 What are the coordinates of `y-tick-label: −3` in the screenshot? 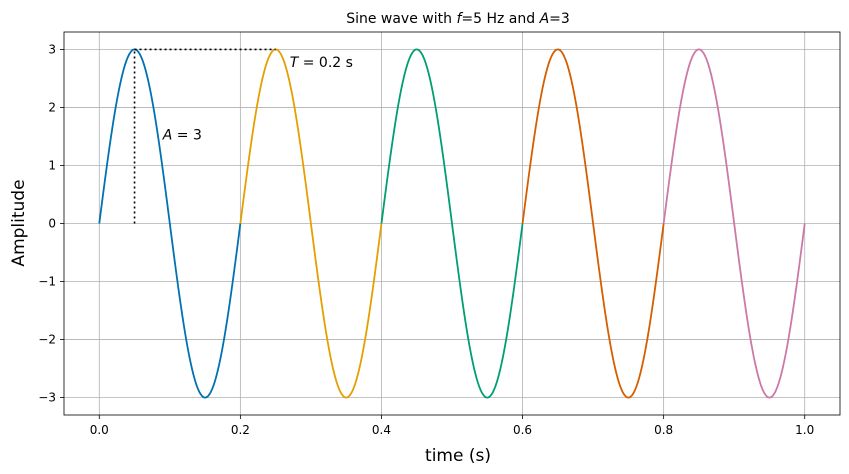 It's located at (47, 398).